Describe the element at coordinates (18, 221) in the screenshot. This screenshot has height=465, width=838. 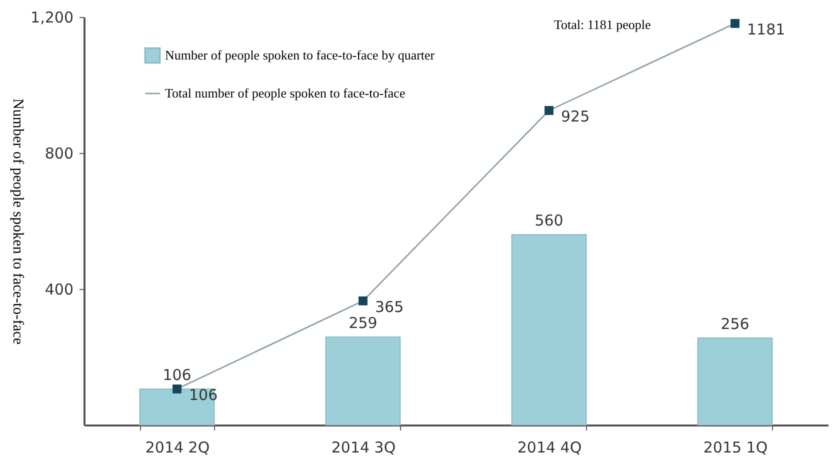
I see `y-axis-title: Number of people spoken to face-to-face` at that location.